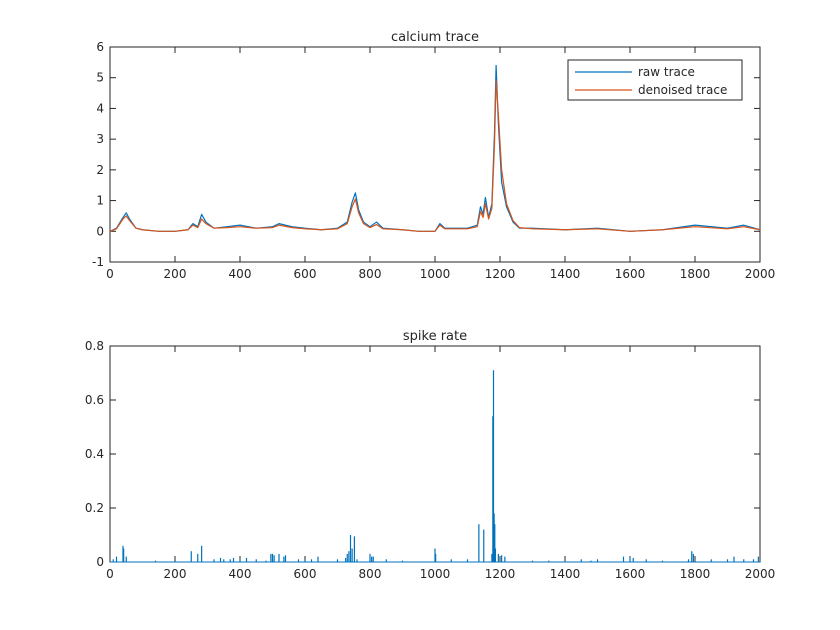  I want to click on spike-rate-xtick-label: 1800, so click(695, 574).